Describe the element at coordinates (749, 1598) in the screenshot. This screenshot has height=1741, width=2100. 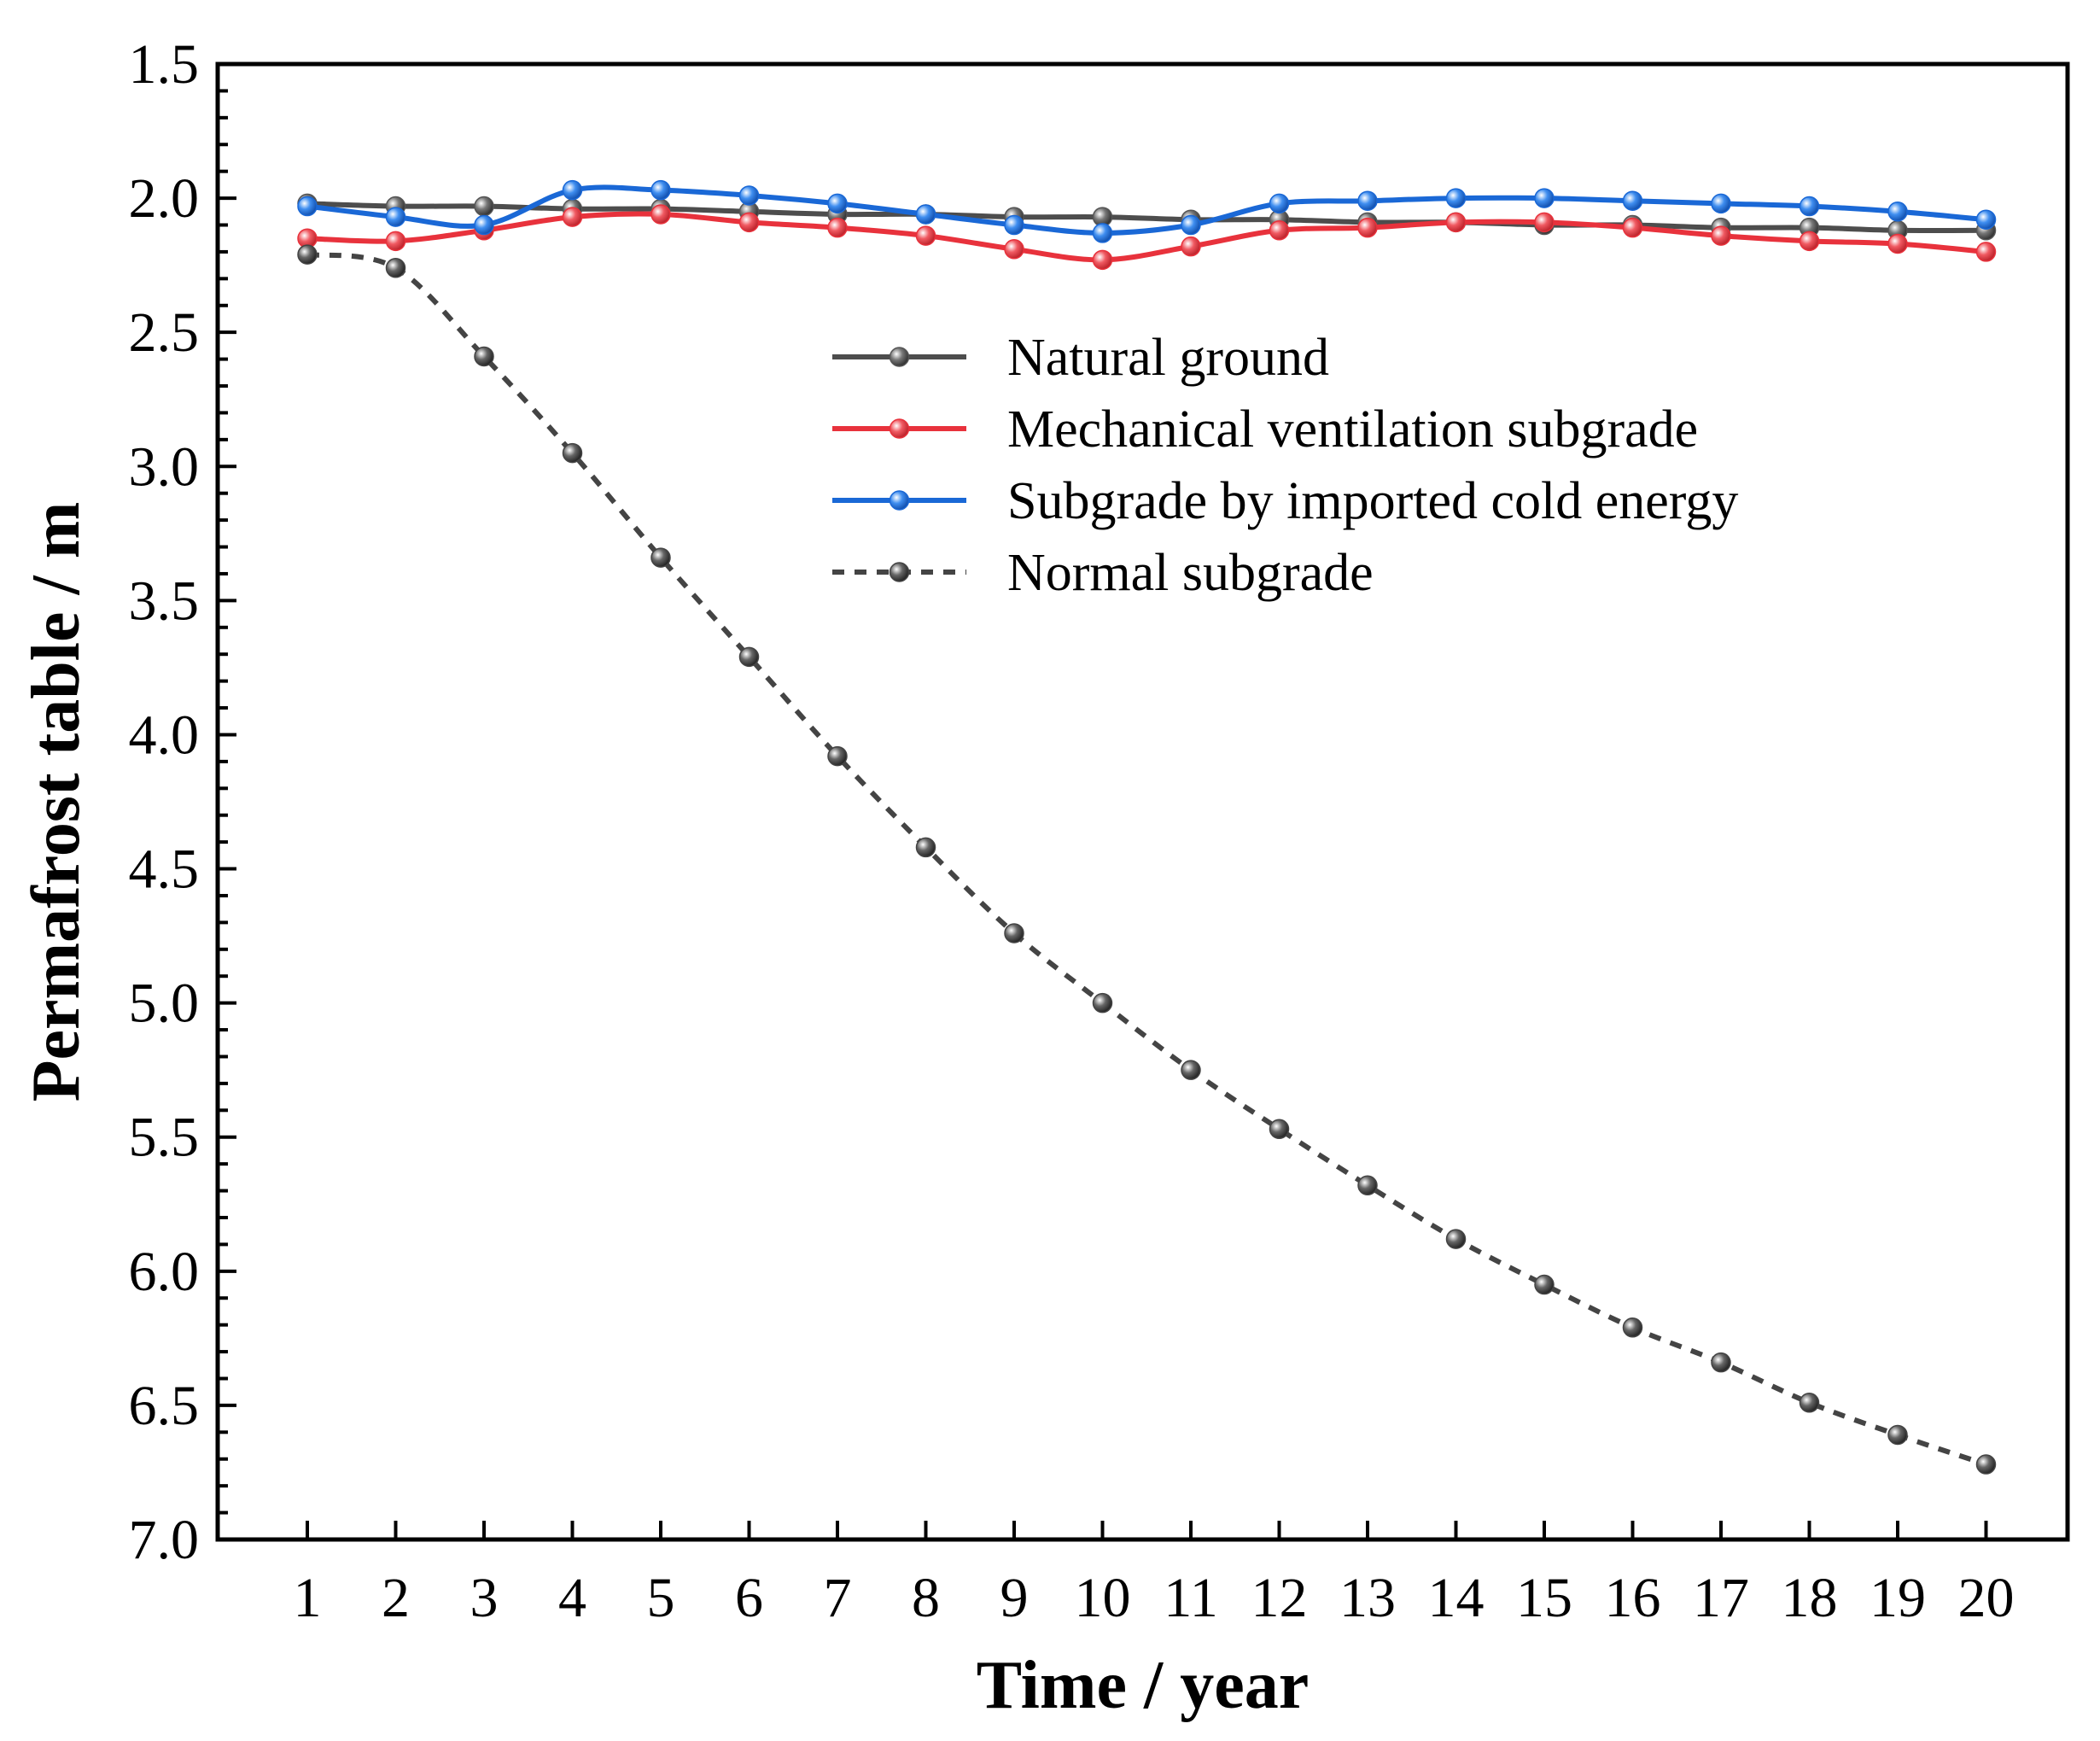
I see `x-tick-label: 6` at that location.